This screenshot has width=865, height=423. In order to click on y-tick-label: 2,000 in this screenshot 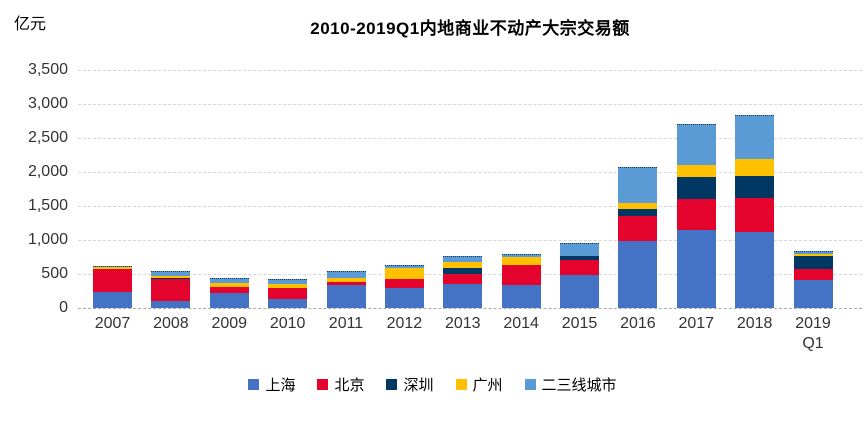, I will do `click(47, 171)`.